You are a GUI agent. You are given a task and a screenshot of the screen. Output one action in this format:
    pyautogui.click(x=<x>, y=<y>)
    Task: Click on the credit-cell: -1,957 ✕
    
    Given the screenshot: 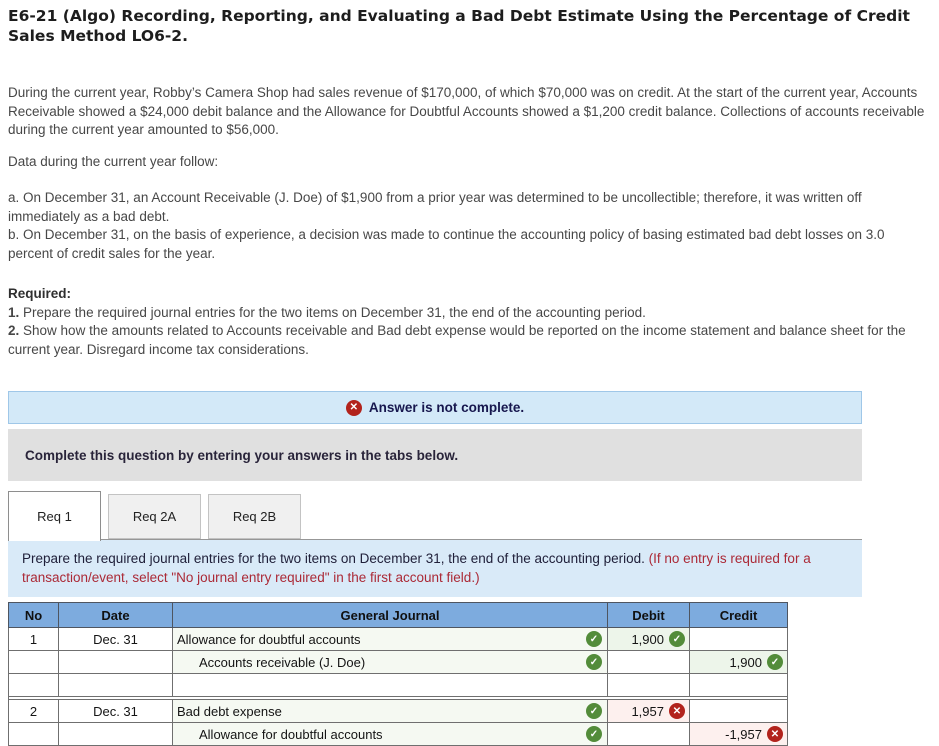 What is the action you would take?
    pyautogui.click(x=738, y=734)
    